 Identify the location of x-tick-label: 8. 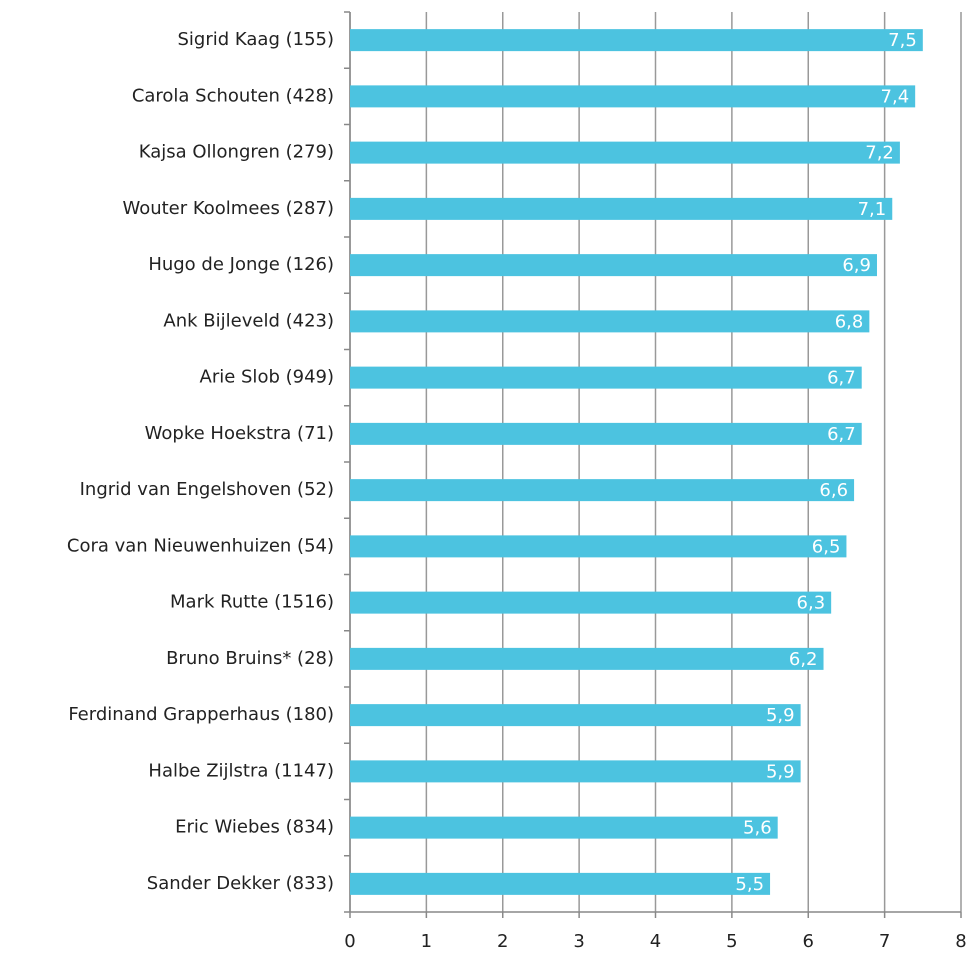
(960, 941).